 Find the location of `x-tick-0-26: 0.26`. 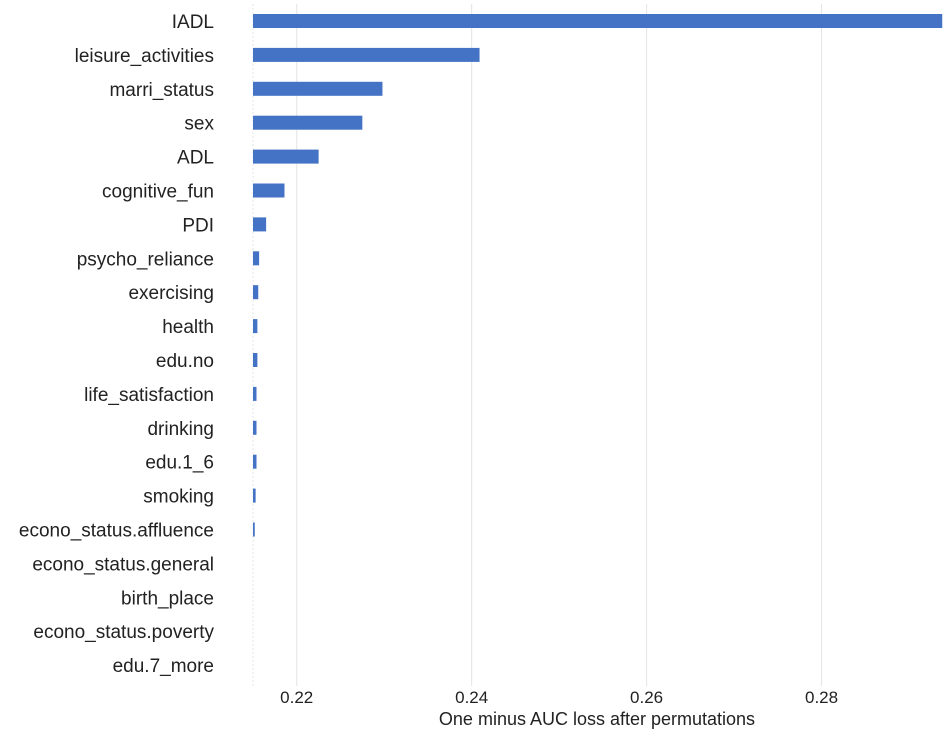

x-tick-0-26: 0.26 is located at coordinates (646, 697).